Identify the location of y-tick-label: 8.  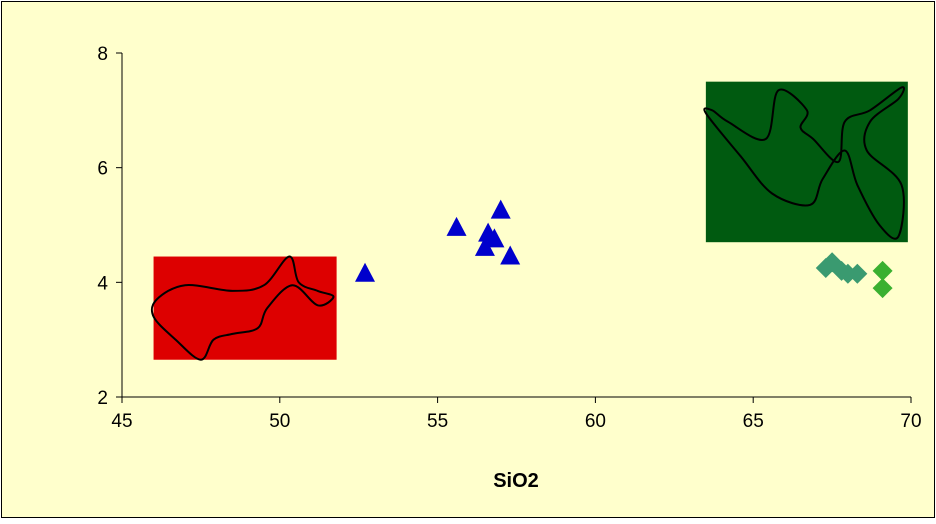
(102, 54).